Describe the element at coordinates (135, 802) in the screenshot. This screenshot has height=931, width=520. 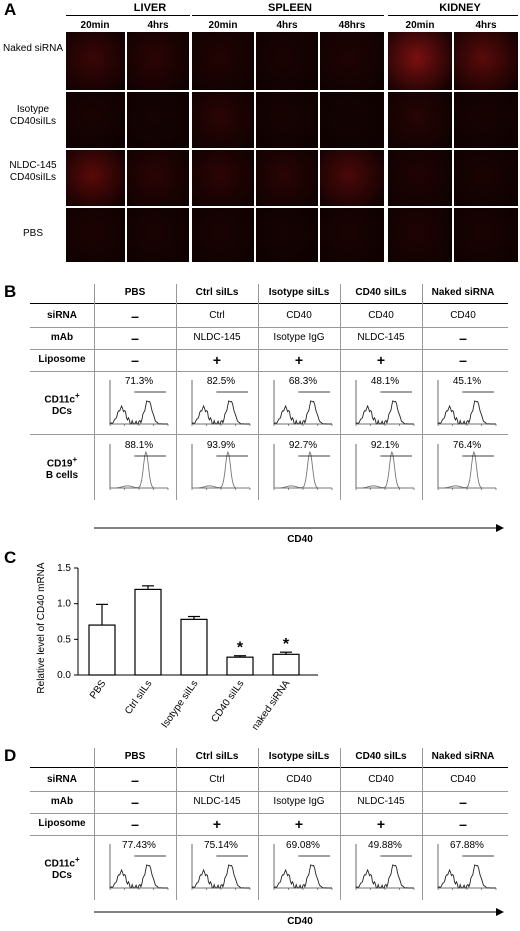
I see `panelD-cell-1-0: –` at that location.